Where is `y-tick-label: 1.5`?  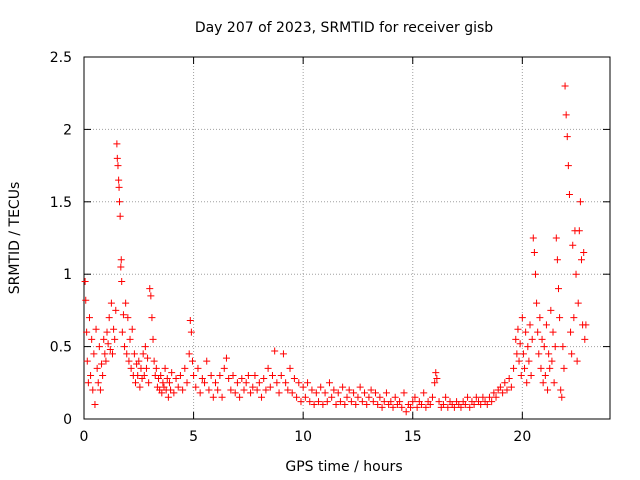 y-tick-label: 1.5 is located at coordinates (61, 203).